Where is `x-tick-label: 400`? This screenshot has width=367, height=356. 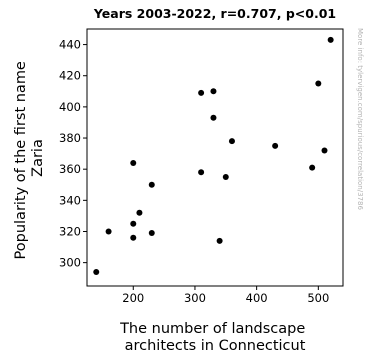
x-tick-label: 400 is located at coordinates (257, 298).